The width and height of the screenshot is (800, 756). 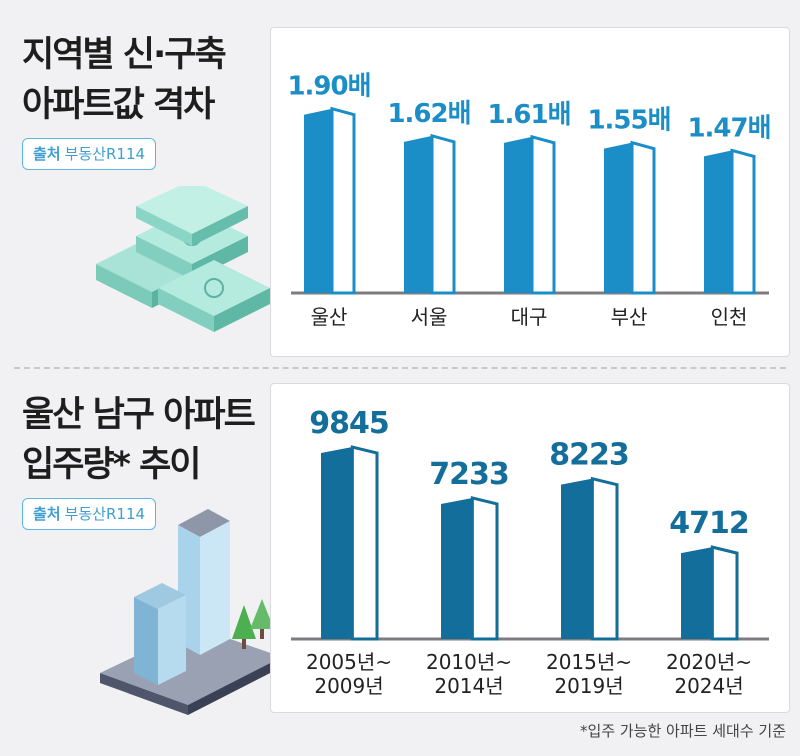 I want to click on chart1-source-badge: 출처 부동산R114, so click(x=89, y=154).